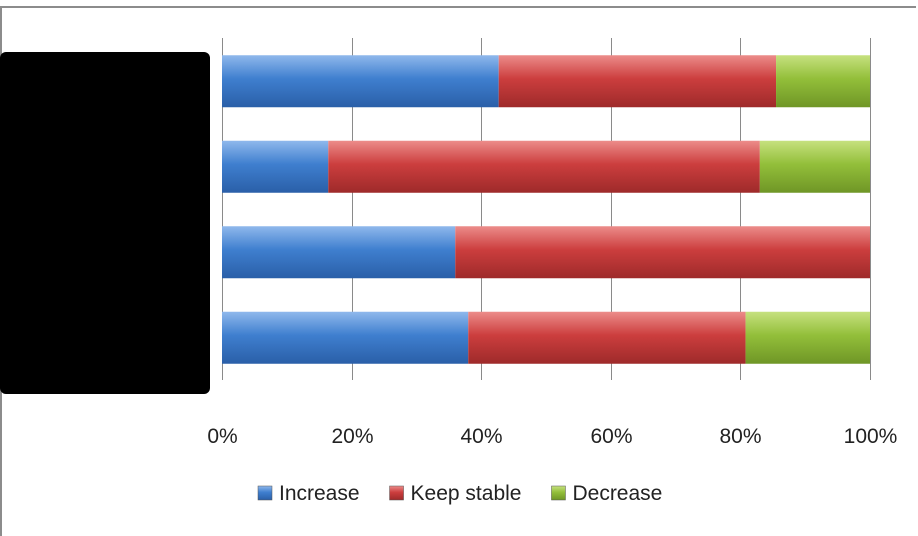 This screenshot has width=918, height=536. Describe the element at coordinates (871, 436) in the screenshot. I see `x-tick-label: 100%` at that location.